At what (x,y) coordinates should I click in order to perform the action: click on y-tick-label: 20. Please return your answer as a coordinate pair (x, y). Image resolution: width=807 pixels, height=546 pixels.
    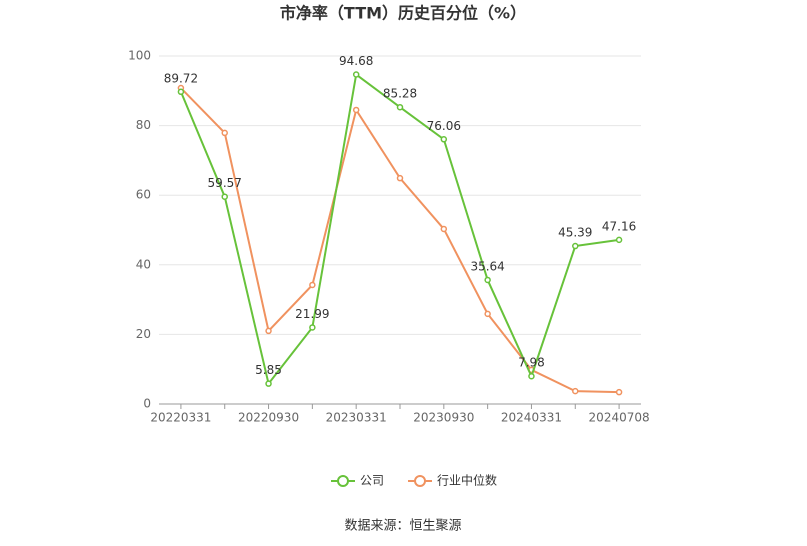
    Looking at the image, I should click on (143, 334).